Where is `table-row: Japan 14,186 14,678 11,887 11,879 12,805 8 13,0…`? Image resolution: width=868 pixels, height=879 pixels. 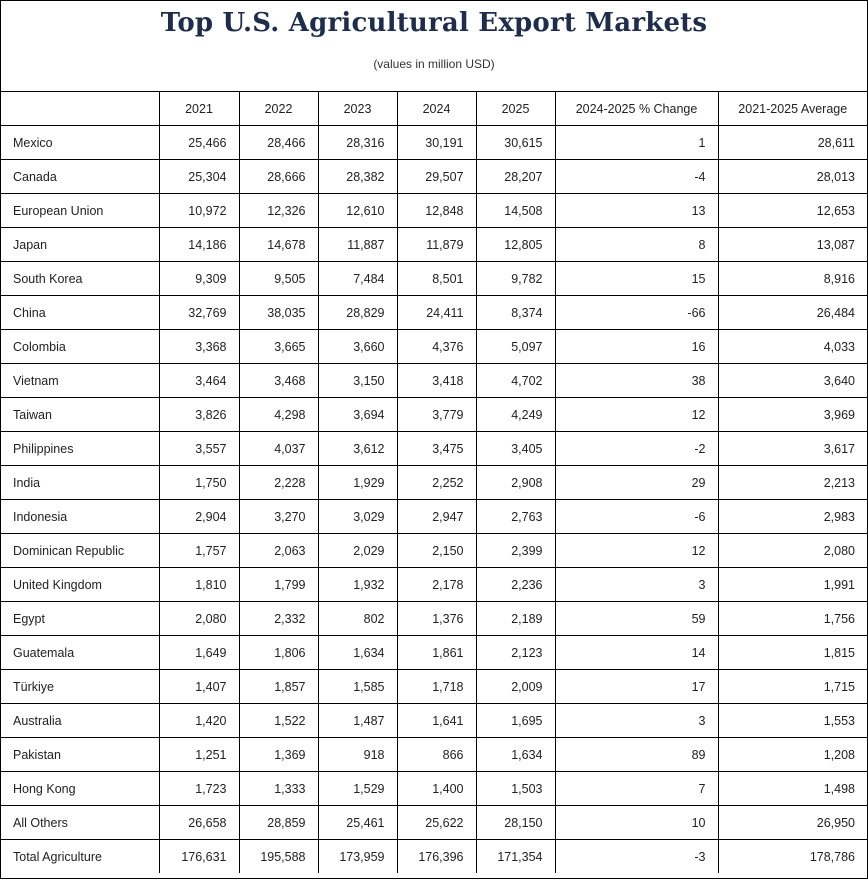
table-row: Japan 14,186 14,678 11,887 11,879 12,805 8 13,0… is located at coordinates (434, 244).